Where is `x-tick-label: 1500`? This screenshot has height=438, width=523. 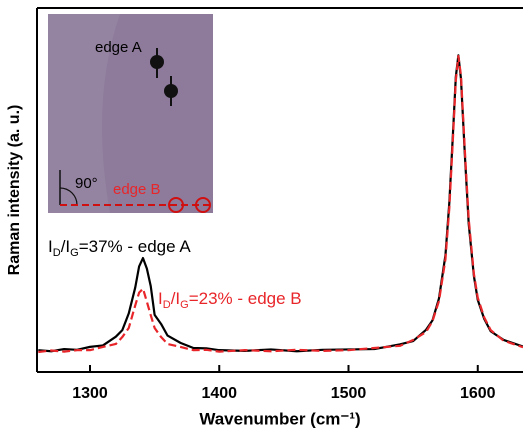
x-tick-label: 1500 is located at coordinates (349, 393).